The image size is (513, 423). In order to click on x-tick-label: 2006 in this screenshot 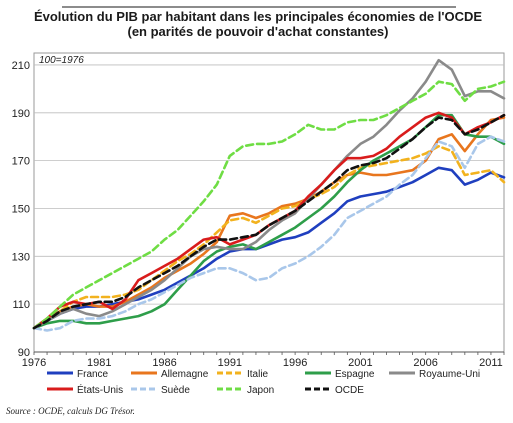, I will do `click(425, 363)`.